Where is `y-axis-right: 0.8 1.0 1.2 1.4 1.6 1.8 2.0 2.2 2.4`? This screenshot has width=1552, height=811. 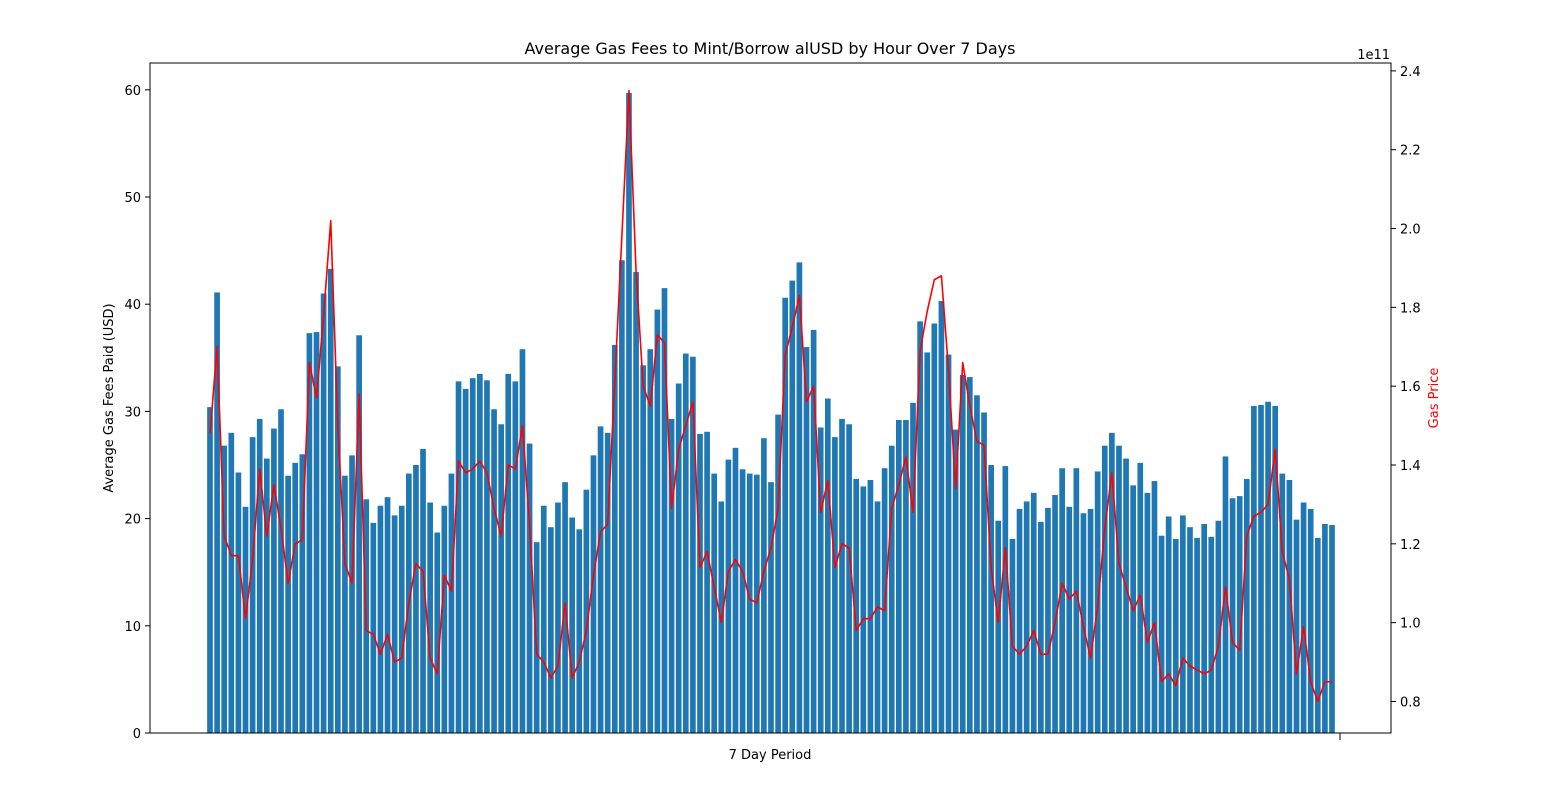
y-axis-right: 0.8 1.0 1.2 1.4 1.6 1.8 2.0 2.2 2.4 is located at coordinates (1406, 387).